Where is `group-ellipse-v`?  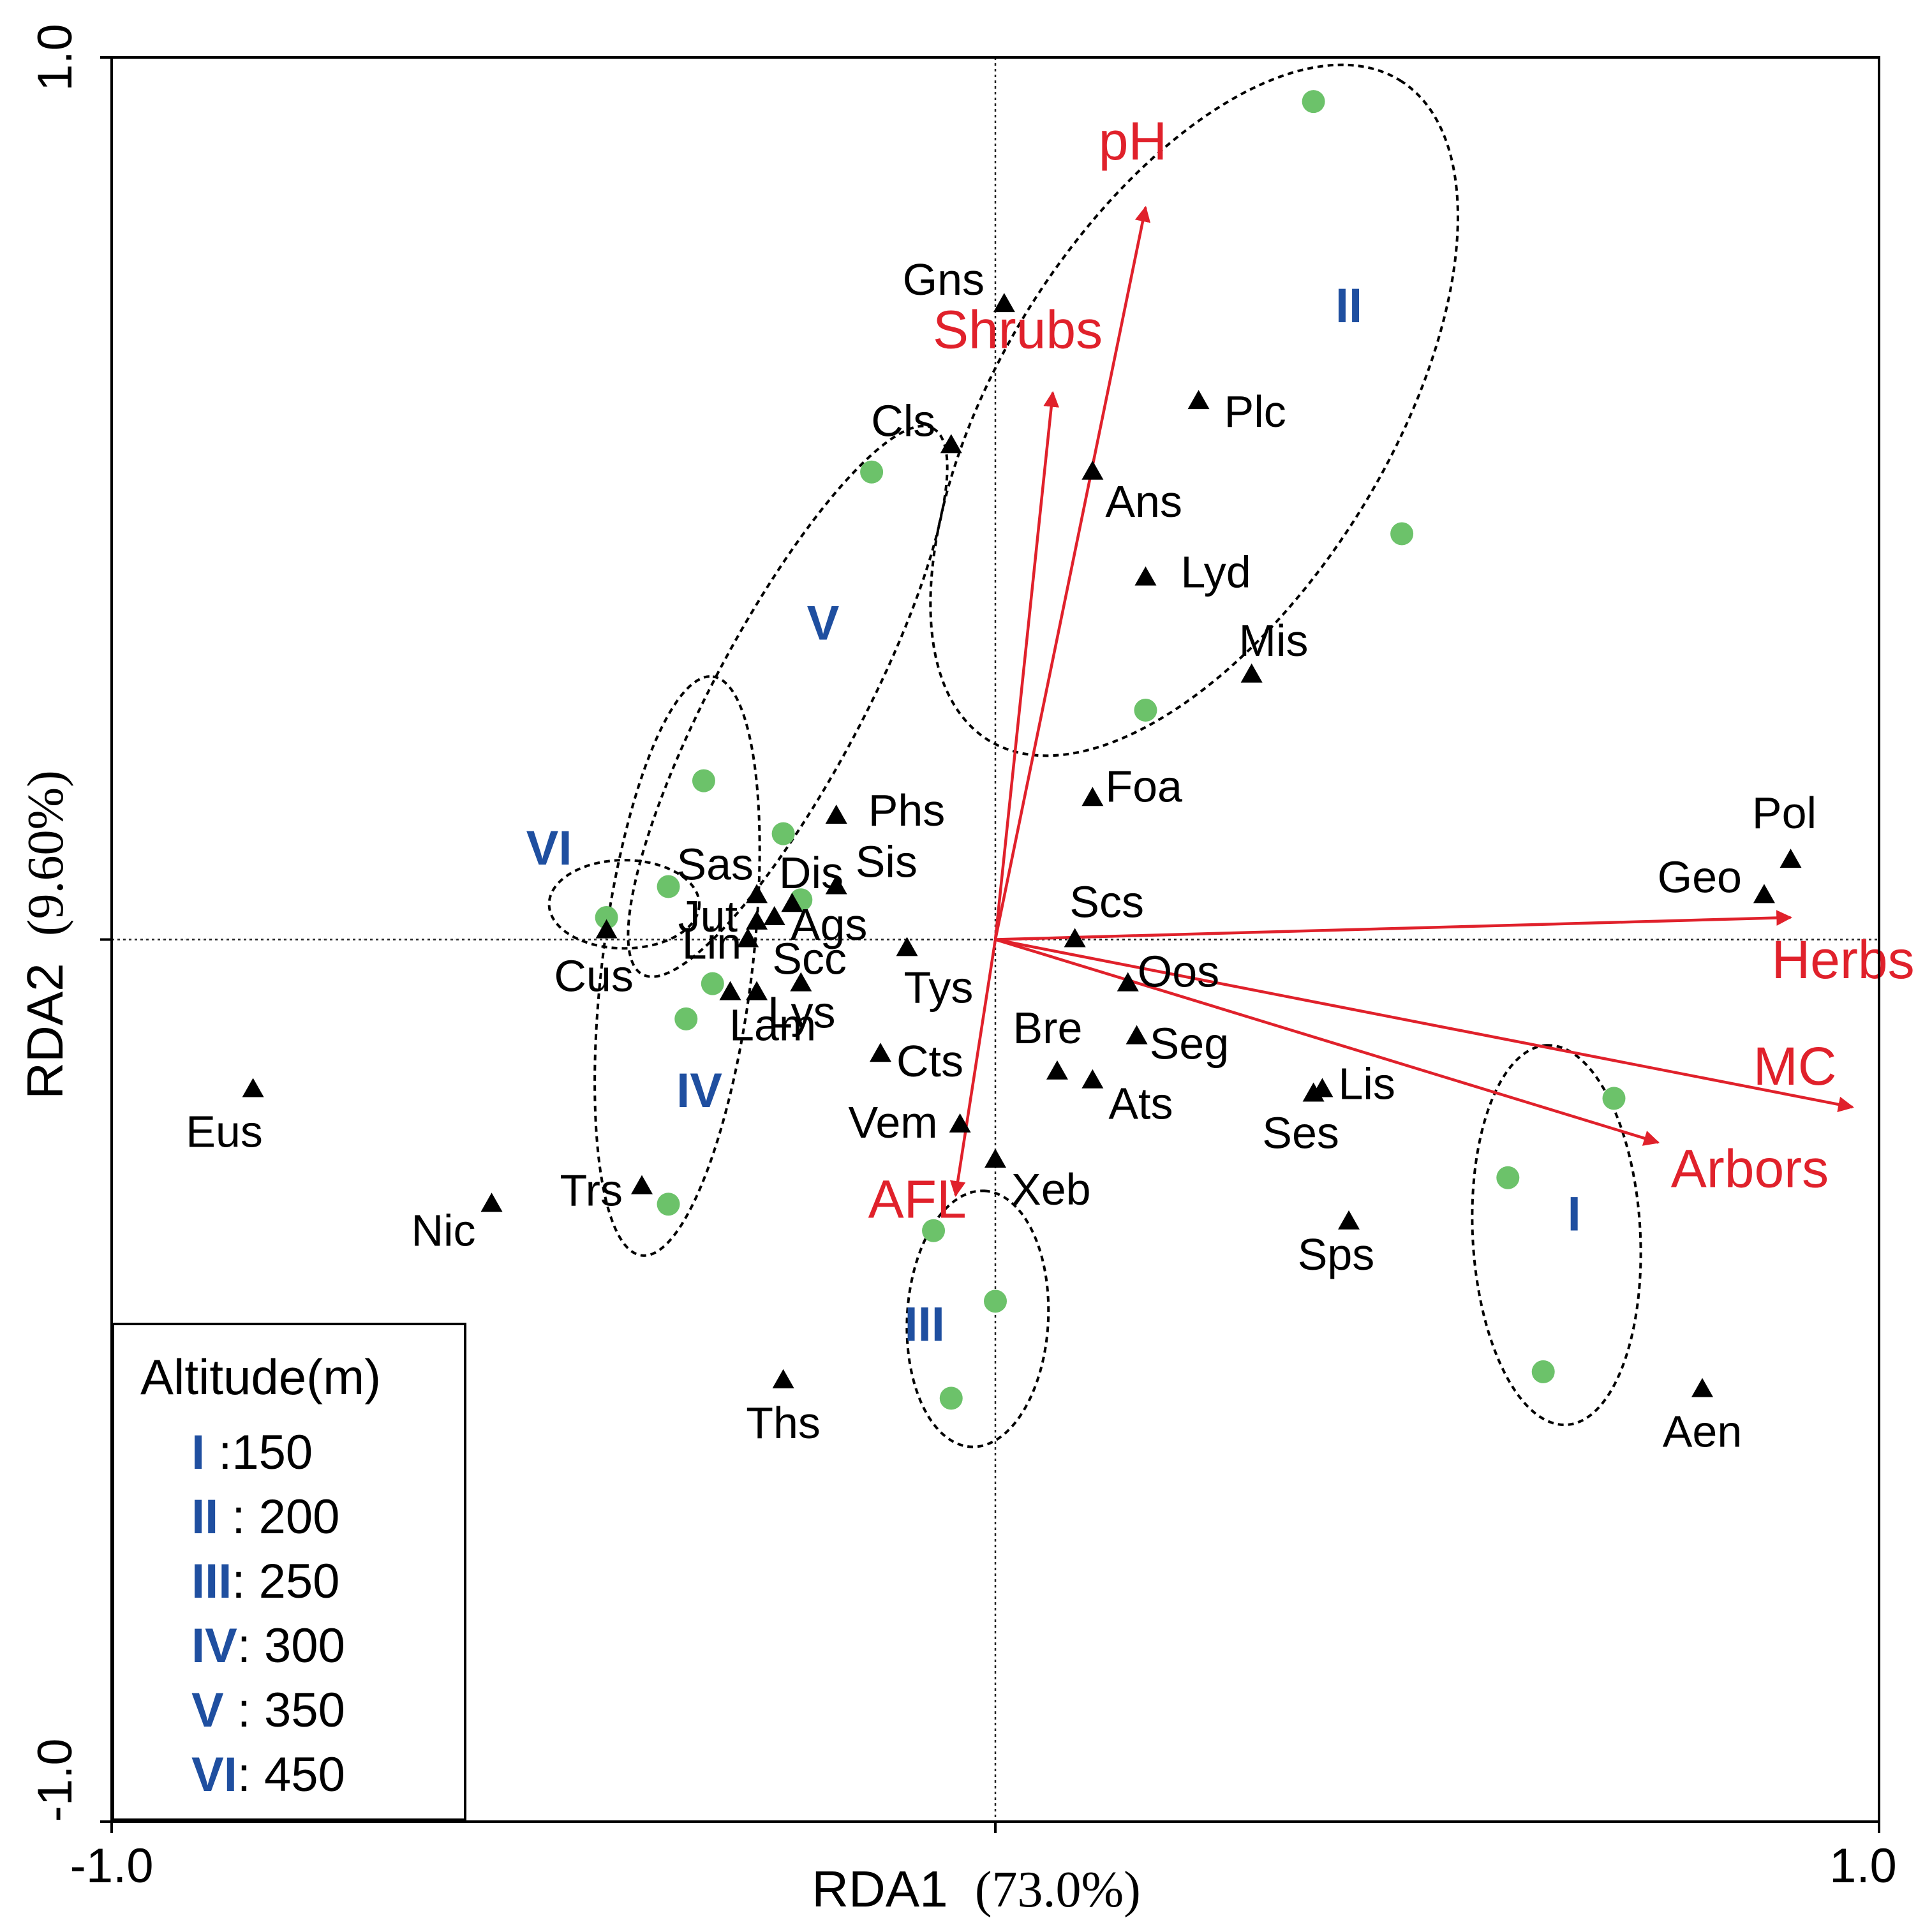
group-ellipse-v is located at coordinates (788, 701).